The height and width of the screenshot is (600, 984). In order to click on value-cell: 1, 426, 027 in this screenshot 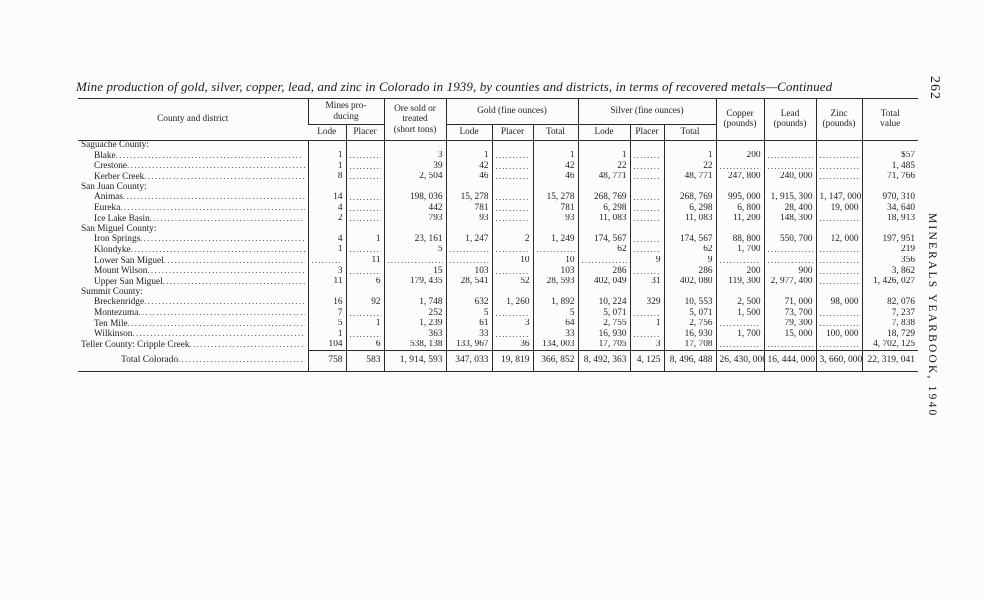, I will do `click(889, 282)`.